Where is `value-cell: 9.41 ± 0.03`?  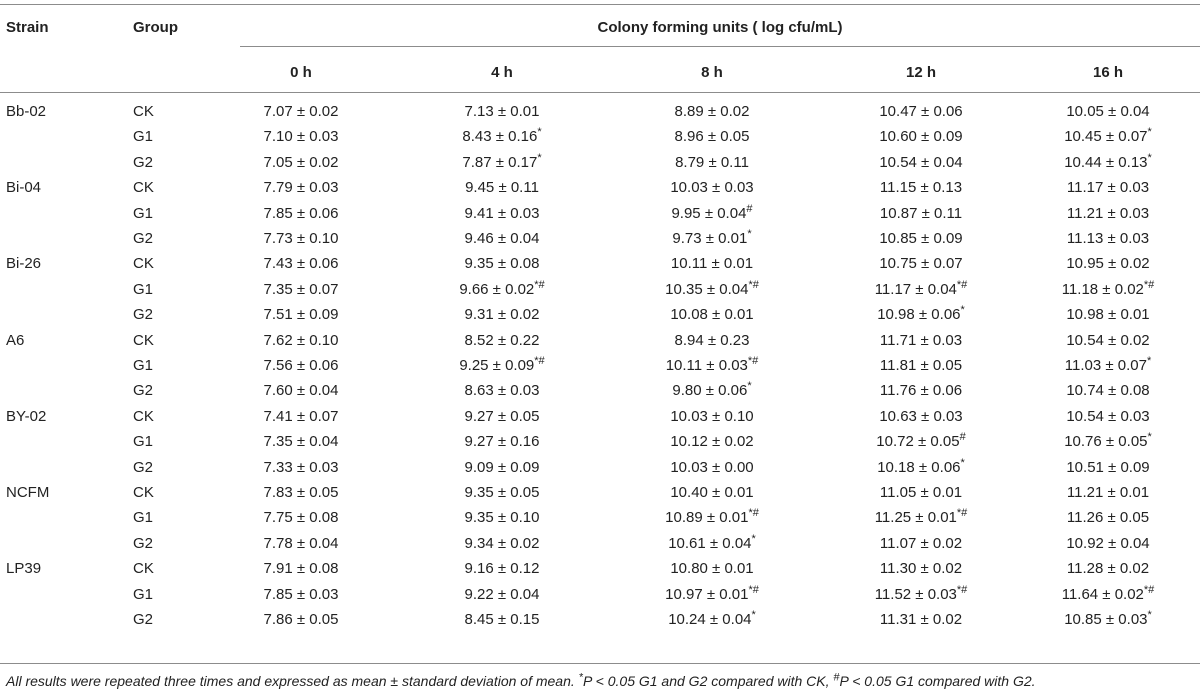 value-cell: 9.41 ± 0.03 is located at coordinates (502, 214).